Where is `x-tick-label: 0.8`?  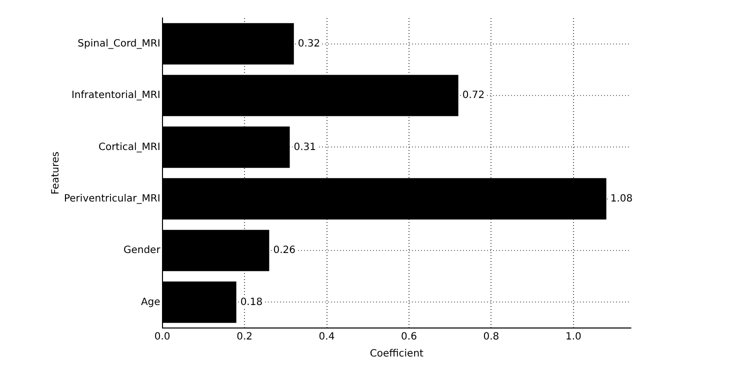
x-tick-label: 0.8 is located at coordinates (491, 337).